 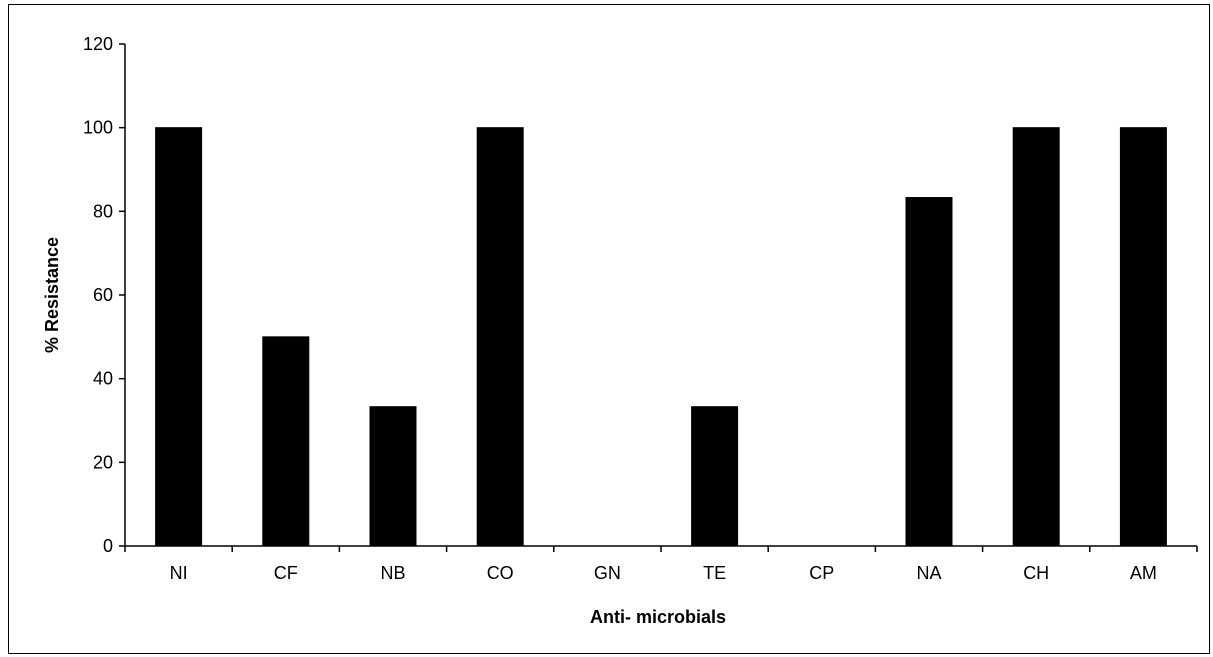 I want to click on y-tick-label: 0, so click(x=108, y=546).